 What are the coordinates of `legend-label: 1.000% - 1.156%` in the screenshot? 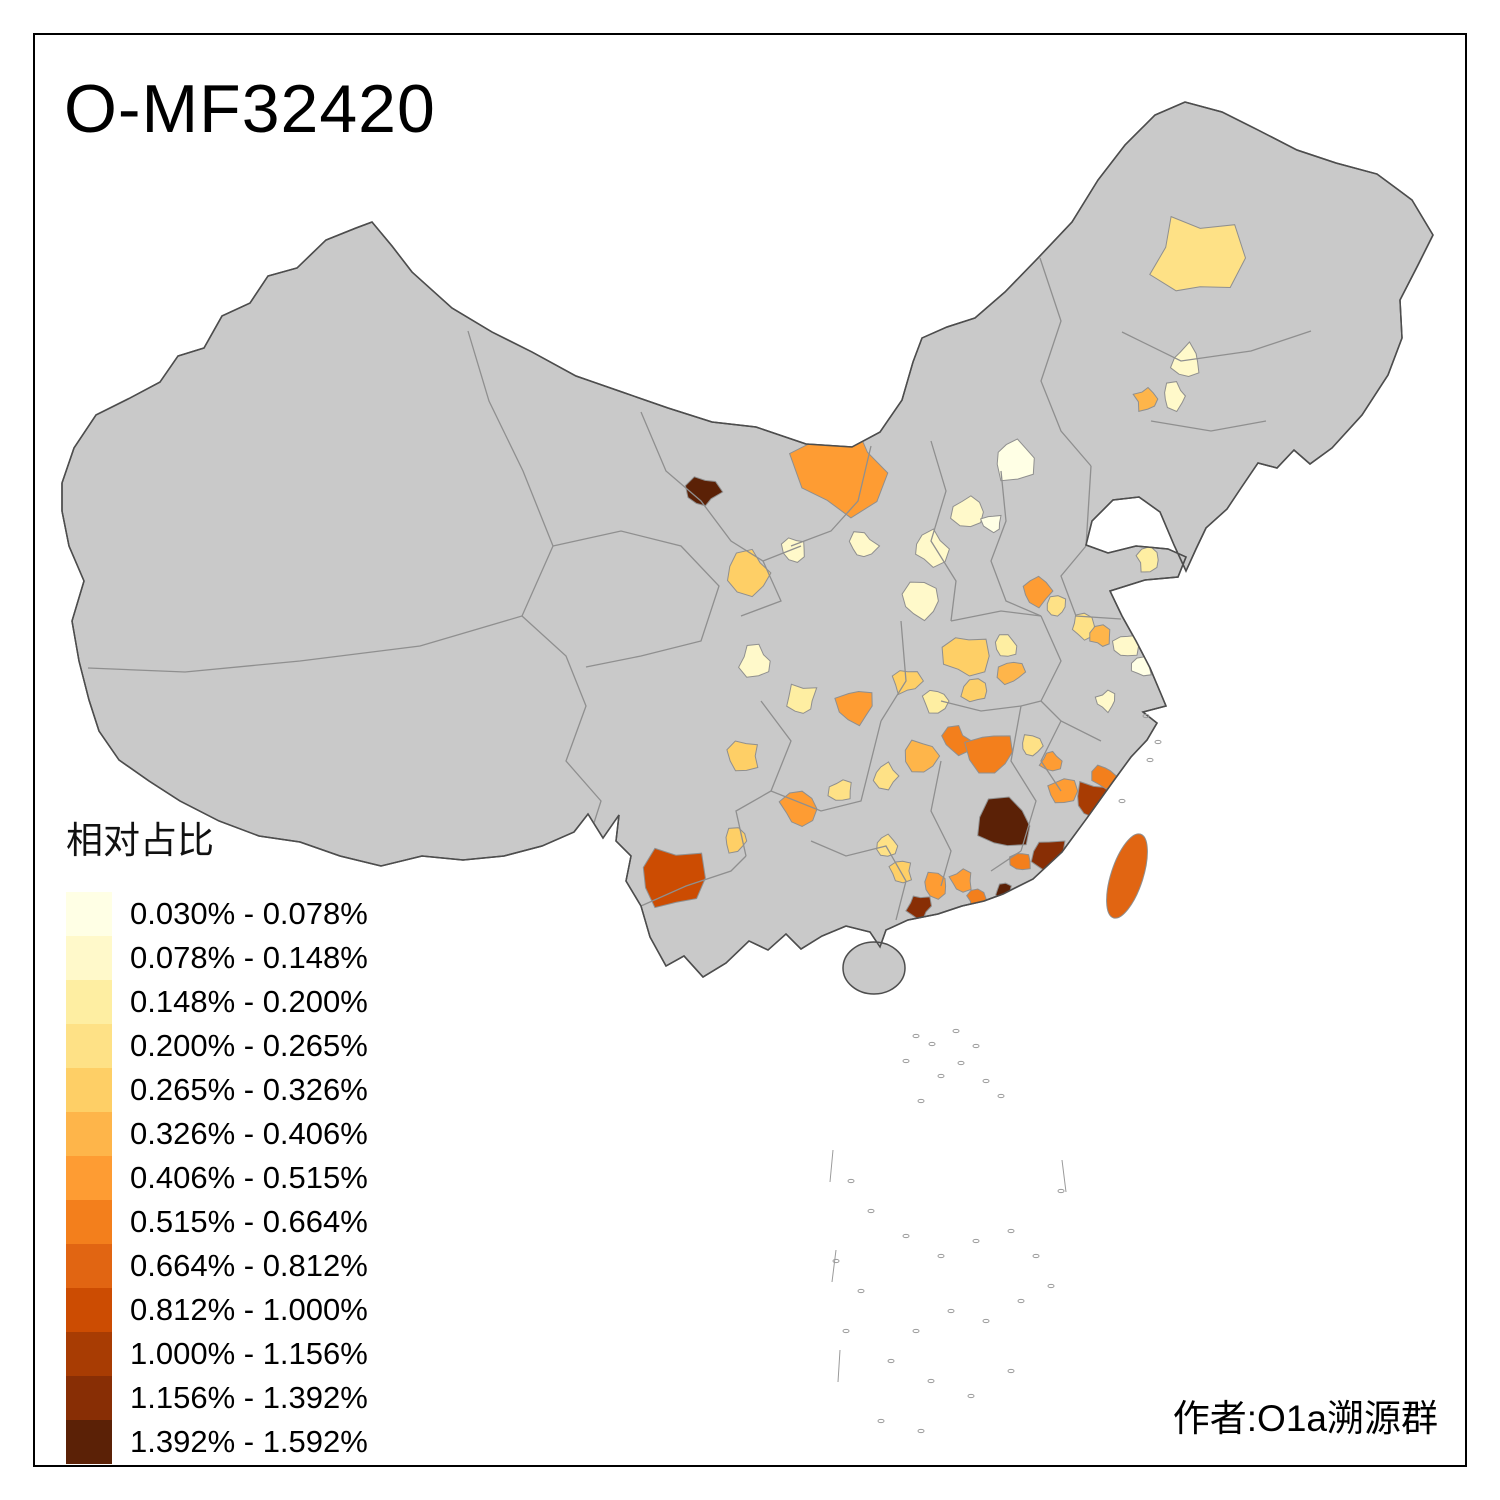 It's located at (249, 1353).